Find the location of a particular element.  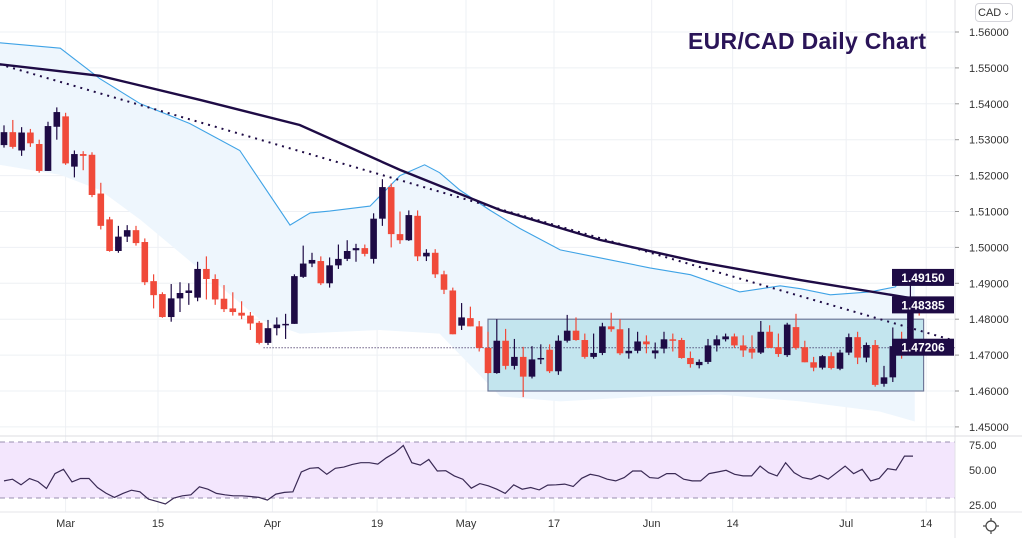

price-label: 1.47206 is located at coordinates (923, 348).